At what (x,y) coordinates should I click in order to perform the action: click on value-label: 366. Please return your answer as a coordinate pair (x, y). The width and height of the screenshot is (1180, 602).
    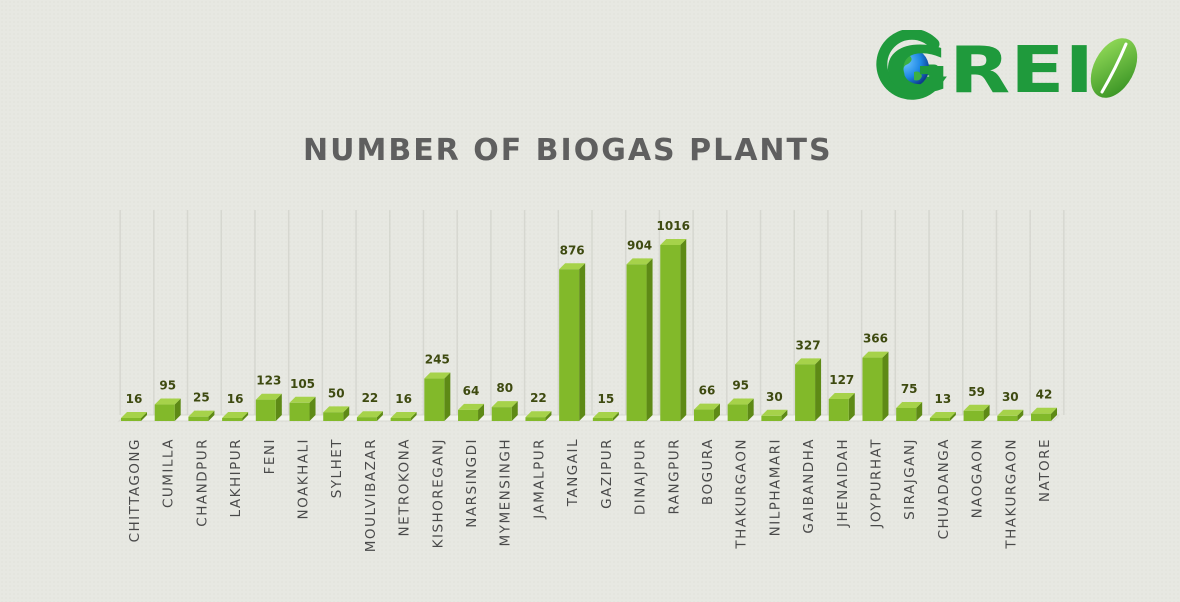
    Looking at the image, I should click on (875, 339).